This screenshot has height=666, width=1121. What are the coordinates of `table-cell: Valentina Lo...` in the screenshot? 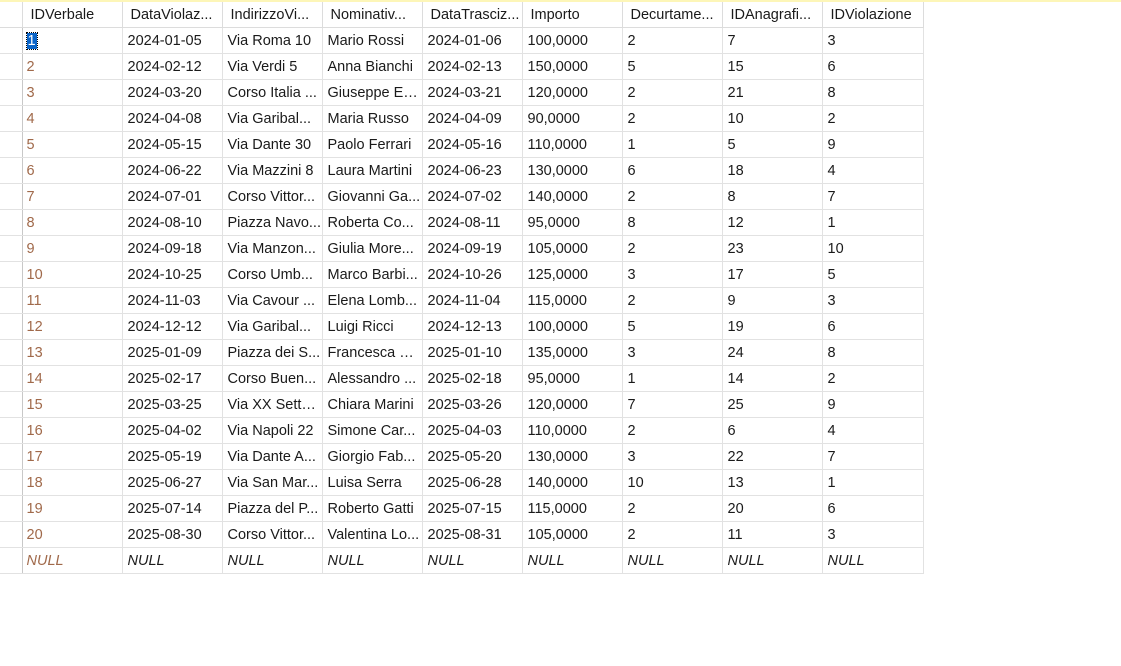 It's located at (372, 534).